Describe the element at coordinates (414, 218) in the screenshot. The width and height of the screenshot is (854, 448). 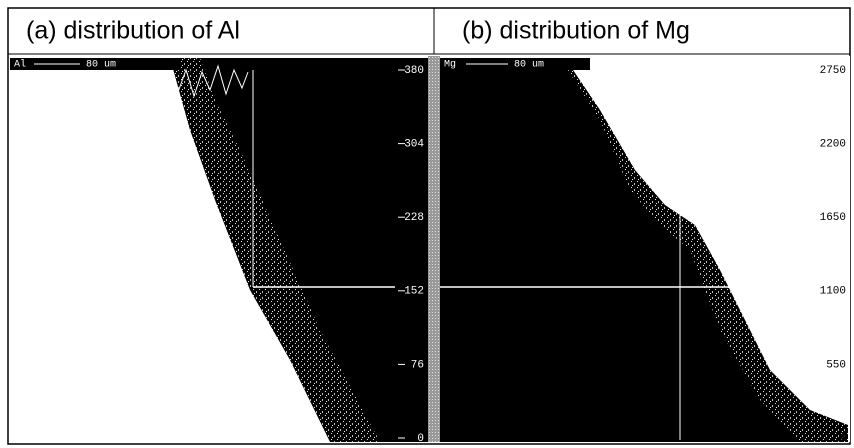
I see `scale-value: 228` at that location.